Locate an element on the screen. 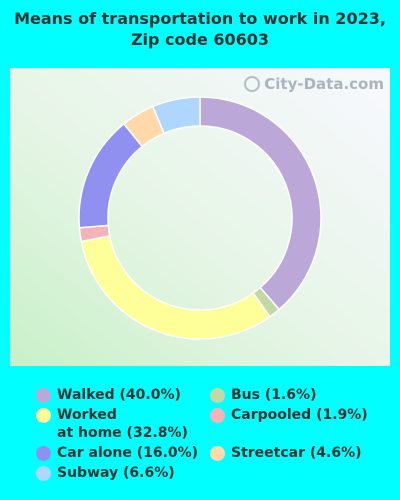  legend-label-carpooled: Carpooled (1.9%) is located at coordinates (299, 415).